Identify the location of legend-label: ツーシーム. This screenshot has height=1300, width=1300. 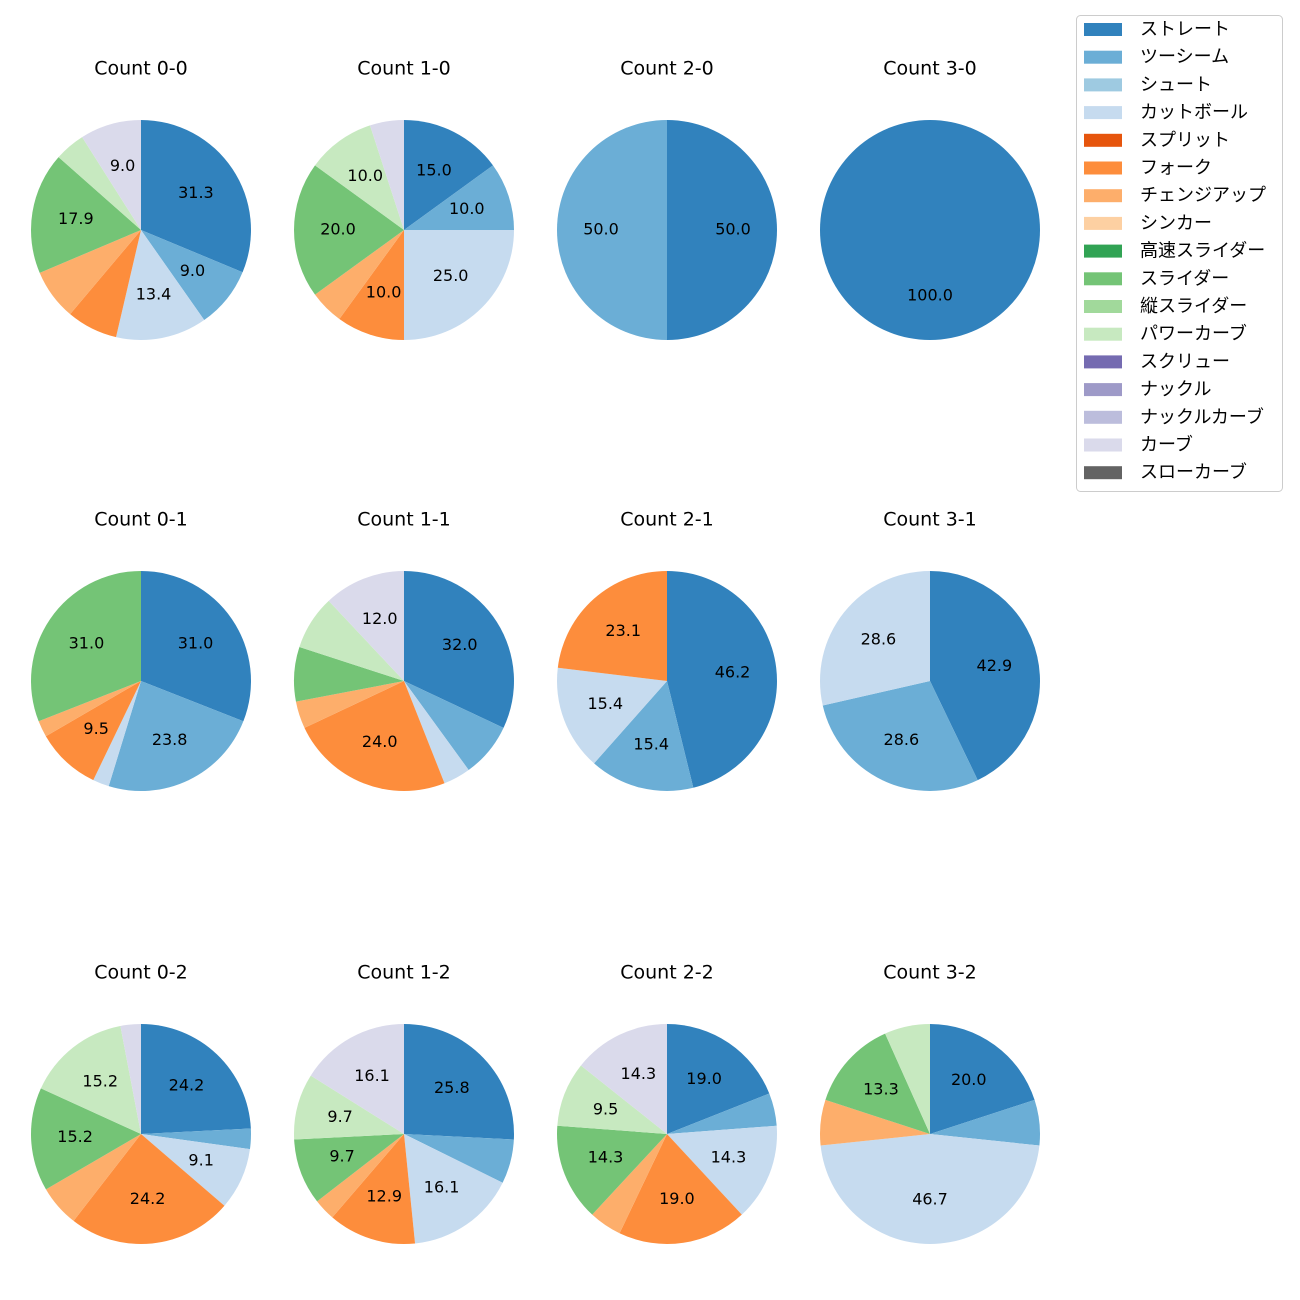
(1184, 57).